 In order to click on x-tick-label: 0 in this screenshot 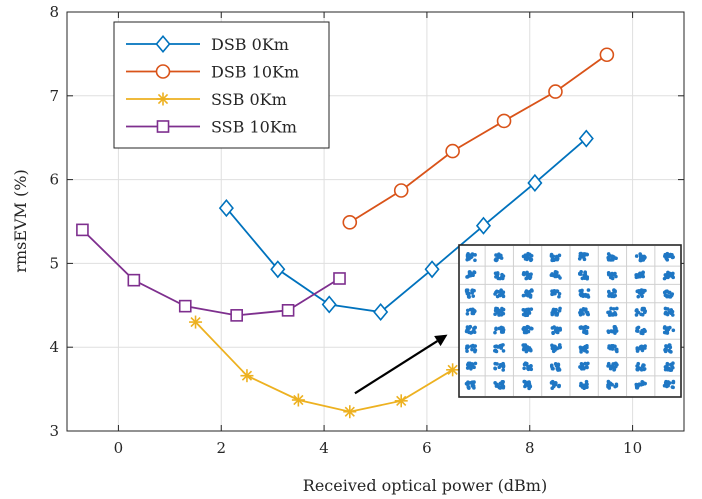, I will do `click(119, 448)`.